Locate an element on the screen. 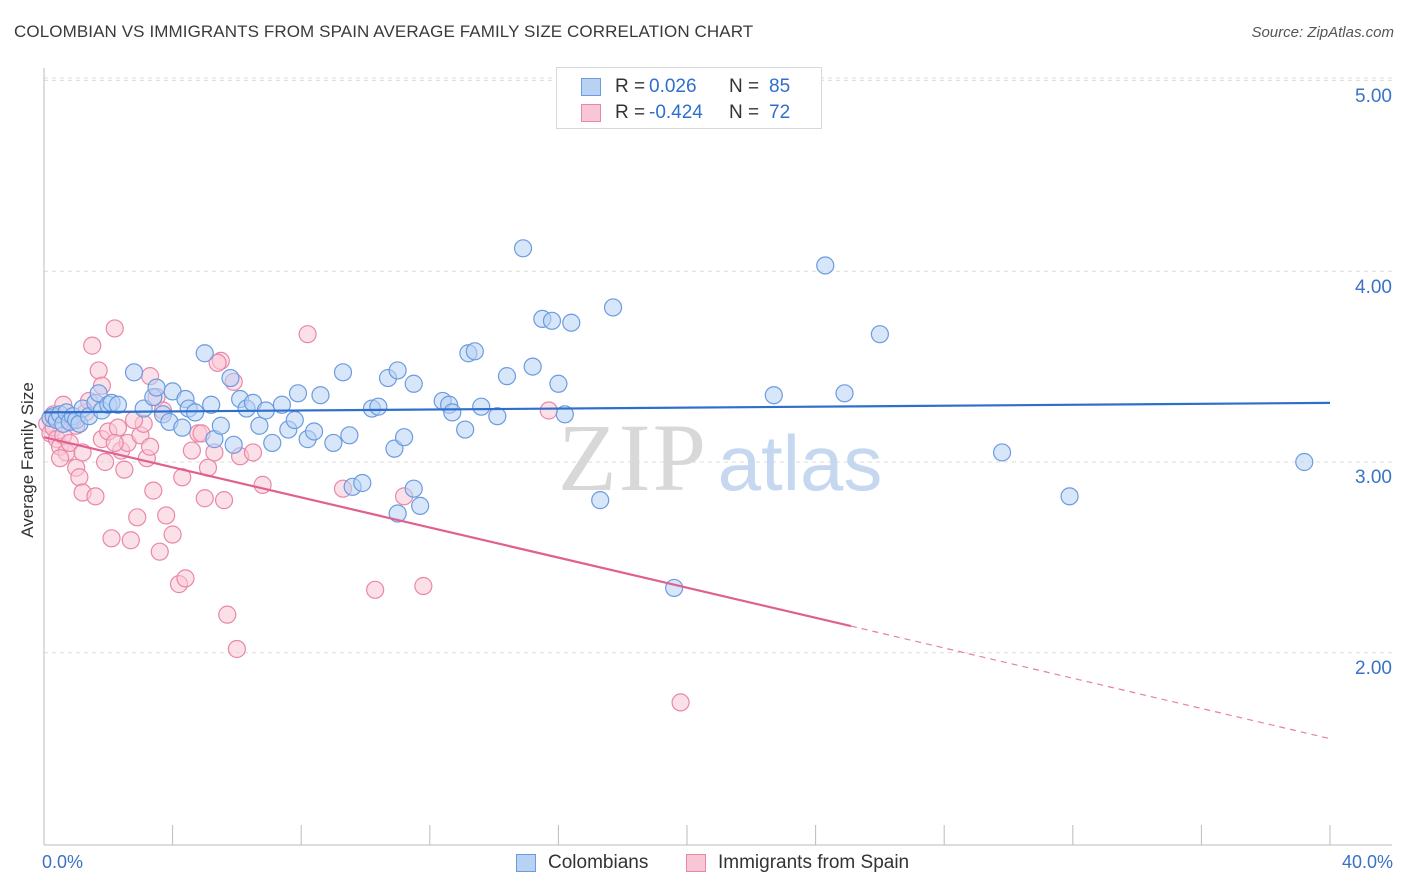  x-tick-max: 40.0% is located at coordinates (1367, 862).